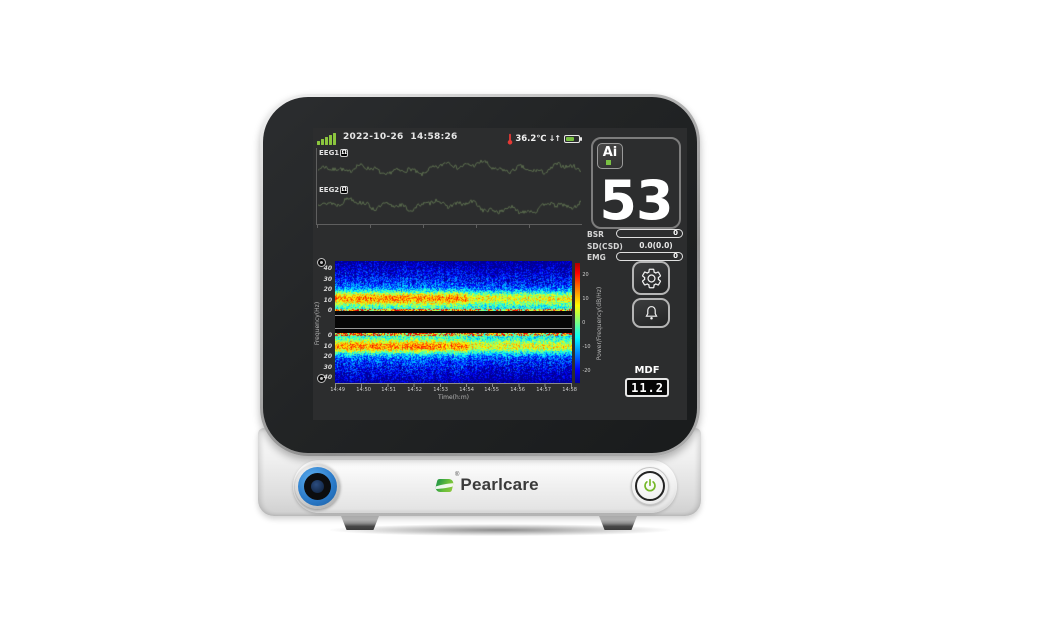  I want to click on emg-row: EMG 0, so click(635, 257).